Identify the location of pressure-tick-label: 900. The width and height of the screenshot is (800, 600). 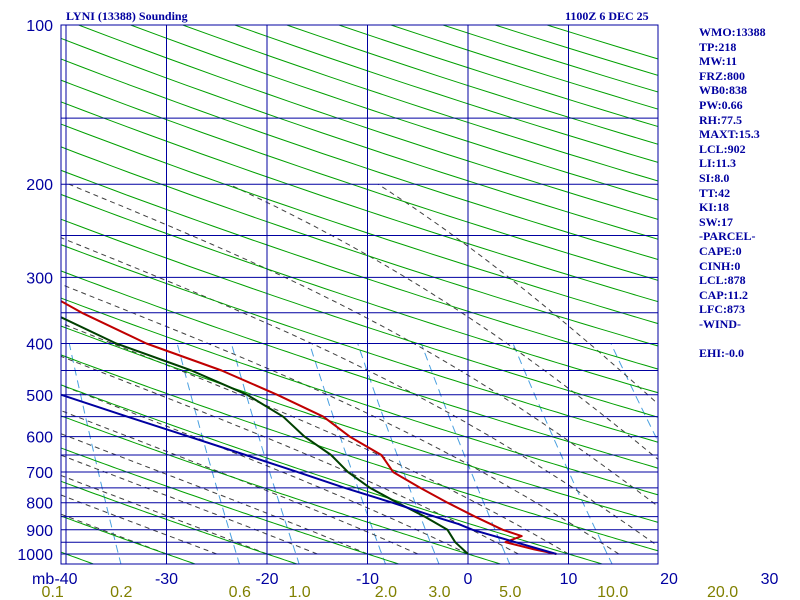
(39, 531).